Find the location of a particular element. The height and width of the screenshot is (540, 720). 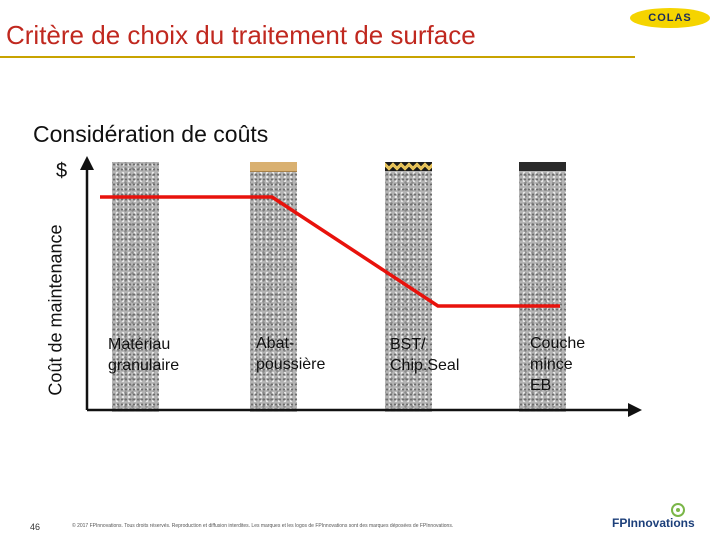

dust-layer is located at coordinates (273, 167).